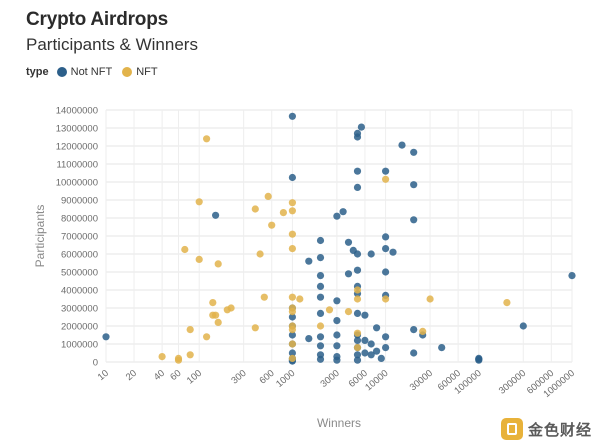 The image size is (600, 448). What do you see at coordinates (140, 72) in the screenshot?
I see `legend-item-nft: NFT` at bounding box center [140, 72].